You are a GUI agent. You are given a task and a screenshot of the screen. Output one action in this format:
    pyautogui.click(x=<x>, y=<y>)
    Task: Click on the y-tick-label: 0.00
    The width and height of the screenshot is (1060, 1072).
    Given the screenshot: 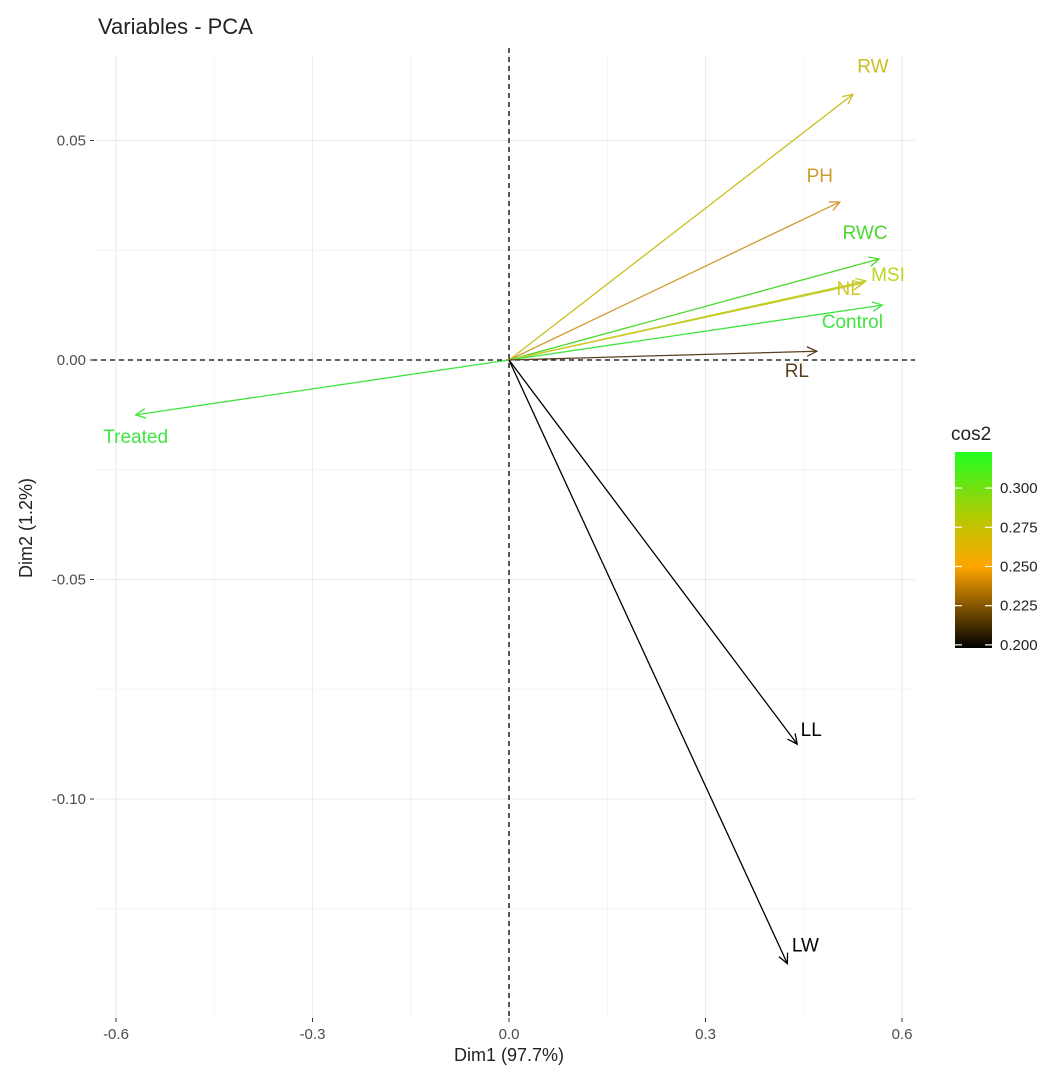 What is the action you would take?
    pyautogui.click(x=71, y=360)
    